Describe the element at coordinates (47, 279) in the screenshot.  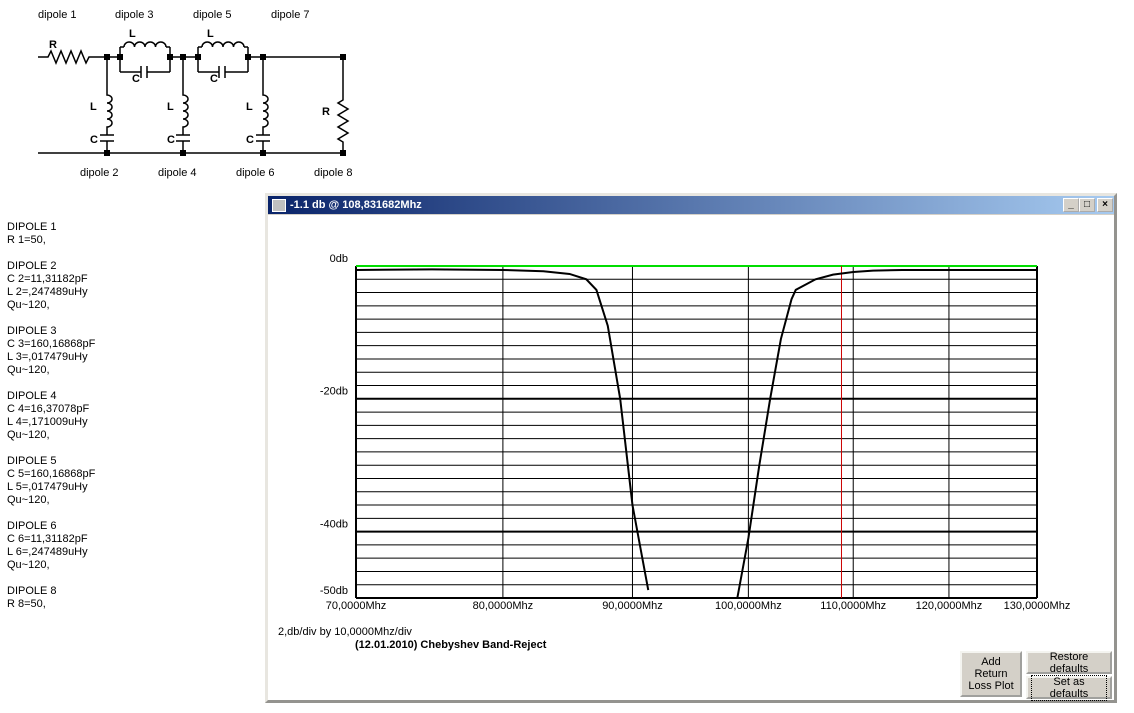
I see `component-value: C 2=11,31182pF` at that location.